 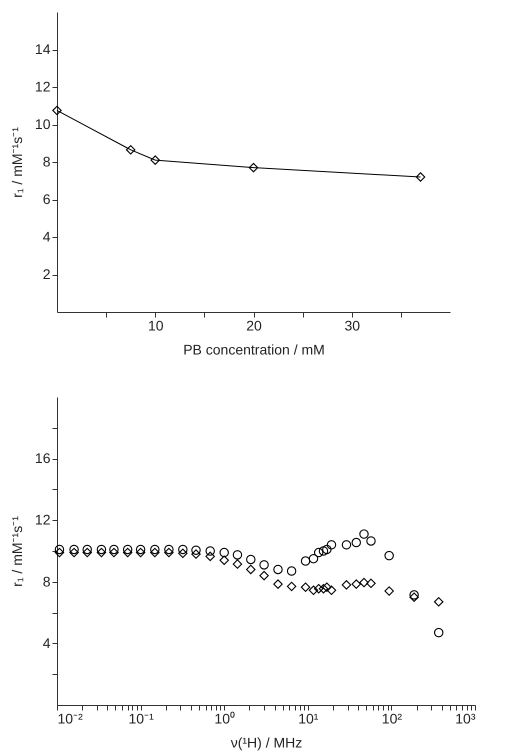 What do you see at coordinates (392, 718) in the screenshot?
I see `x-tick-label: 10²` at bounding box center [392, 718].